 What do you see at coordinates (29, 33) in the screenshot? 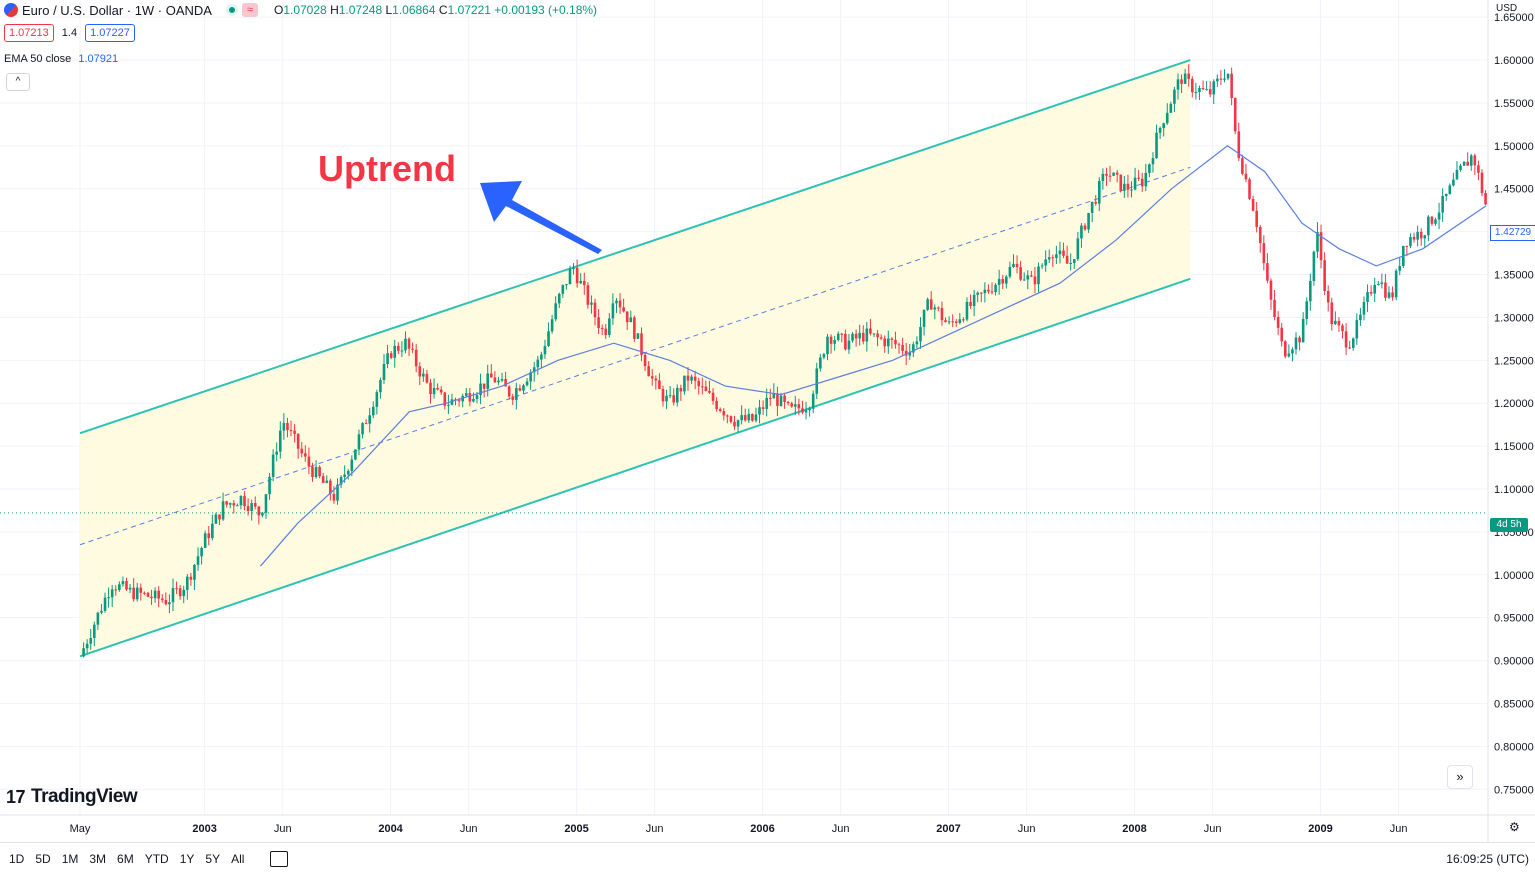
I see `sell-button: 1.07213` at bounding box center [29, 33].